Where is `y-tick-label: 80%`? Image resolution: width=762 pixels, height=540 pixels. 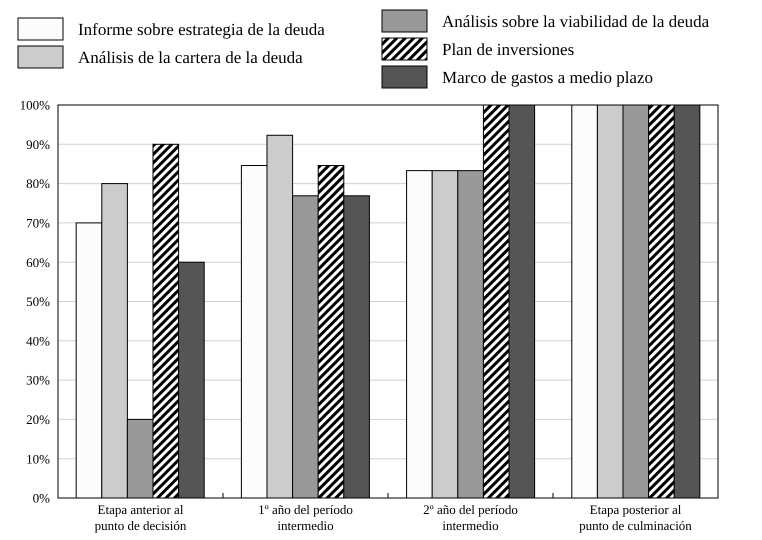
y-tick-label: 80% is located at coordinates (38, 184).